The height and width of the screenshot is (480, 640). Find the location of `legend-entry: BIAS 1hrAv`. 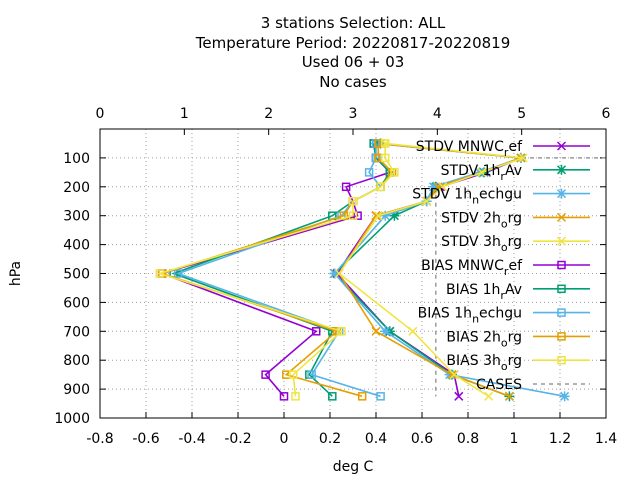

legend-entry: BIAS 1hrAv is located at coordinates (518, 292).